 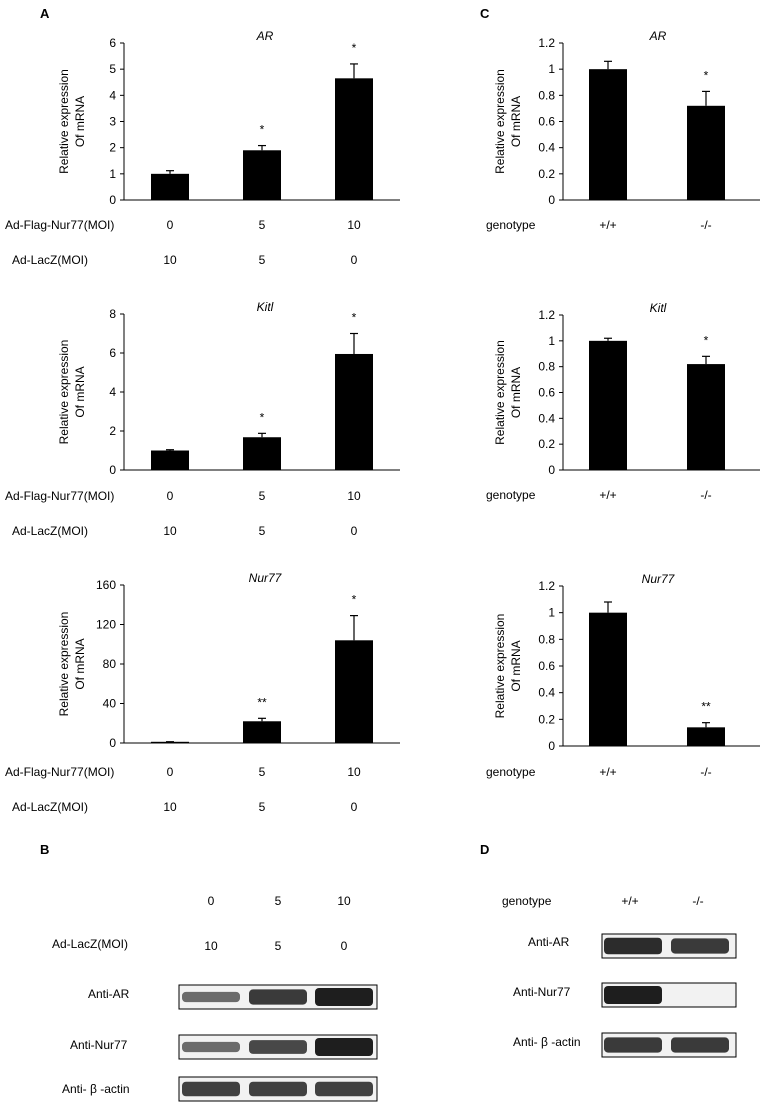 I want to click on y-tick-label: 0.6, so click(x=546, y=393).